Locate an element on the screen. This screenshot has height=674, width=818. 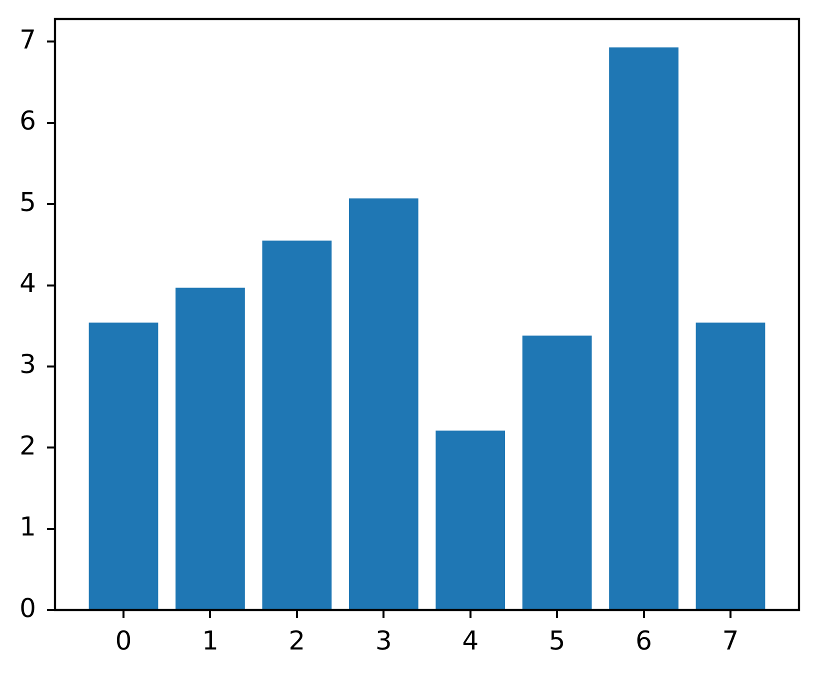
x-tick-label: 3 is located at coordinates (383, 641).